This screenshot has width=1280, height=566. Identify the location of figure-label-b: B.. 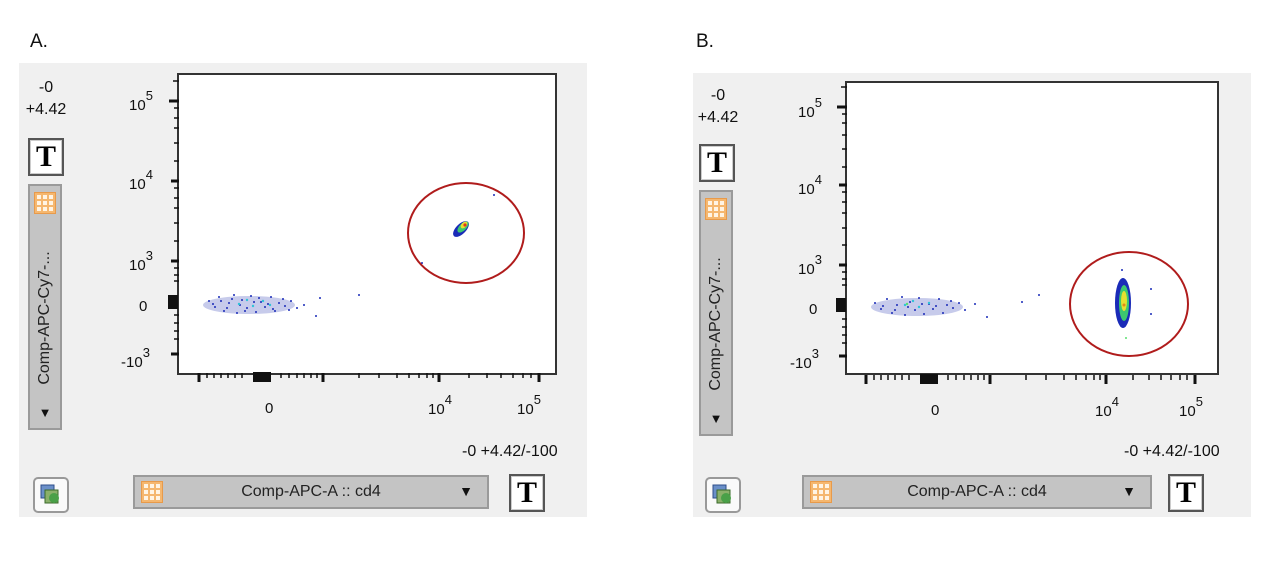
(705, 41).